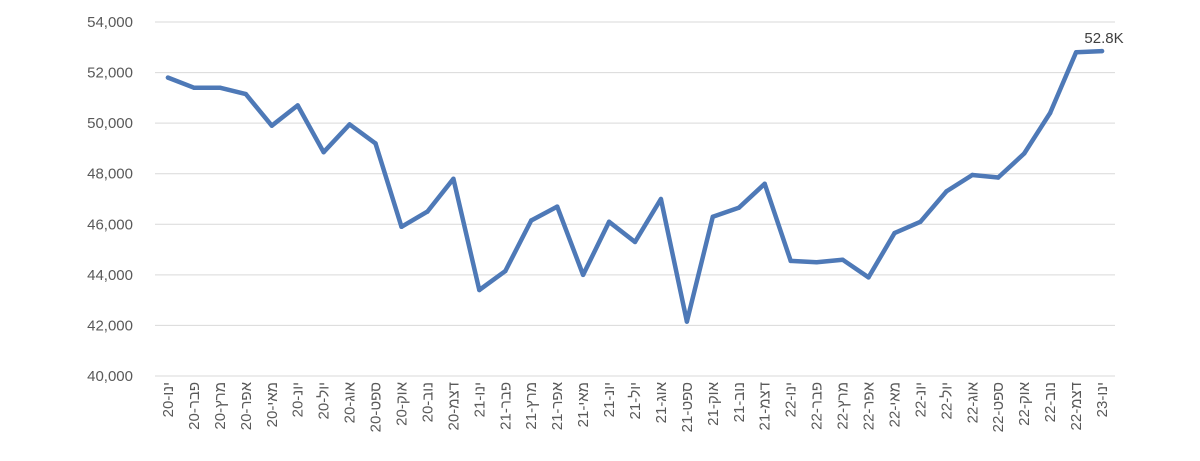 The height and width of the screenshot is (461, 1200). Describe the element at coordinates (998, 407) in the screenshot. I see `x-tick-label: ספט-22` at that location.